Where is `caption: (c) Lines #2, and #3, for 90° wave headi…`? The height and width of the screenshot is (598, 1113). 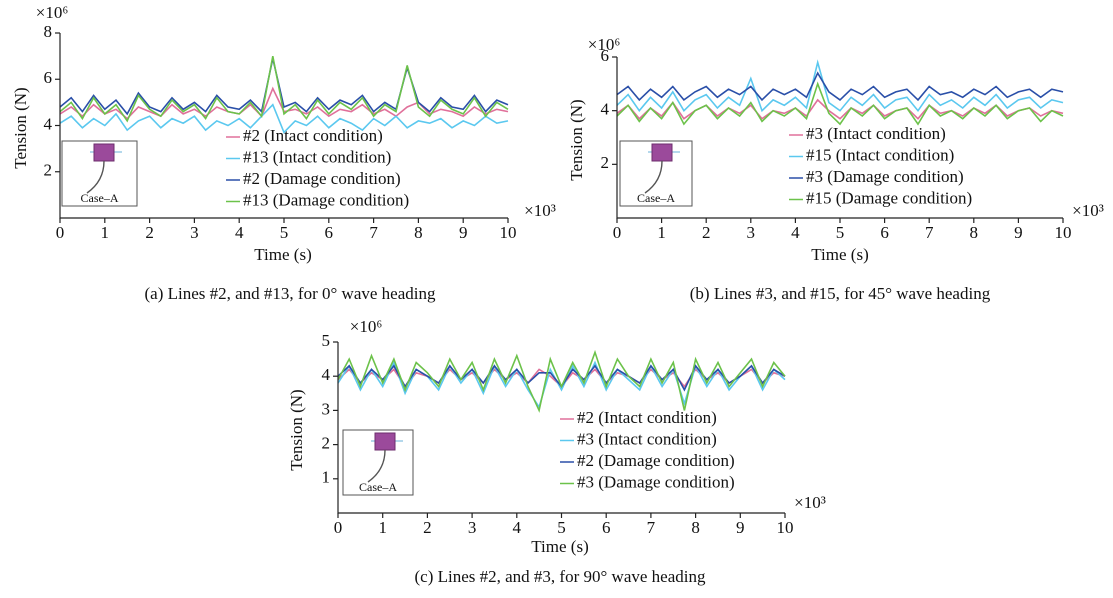
caption: (c) Lines #2, and #3, for 90° wave headi… is located at coordinates (560, 576).